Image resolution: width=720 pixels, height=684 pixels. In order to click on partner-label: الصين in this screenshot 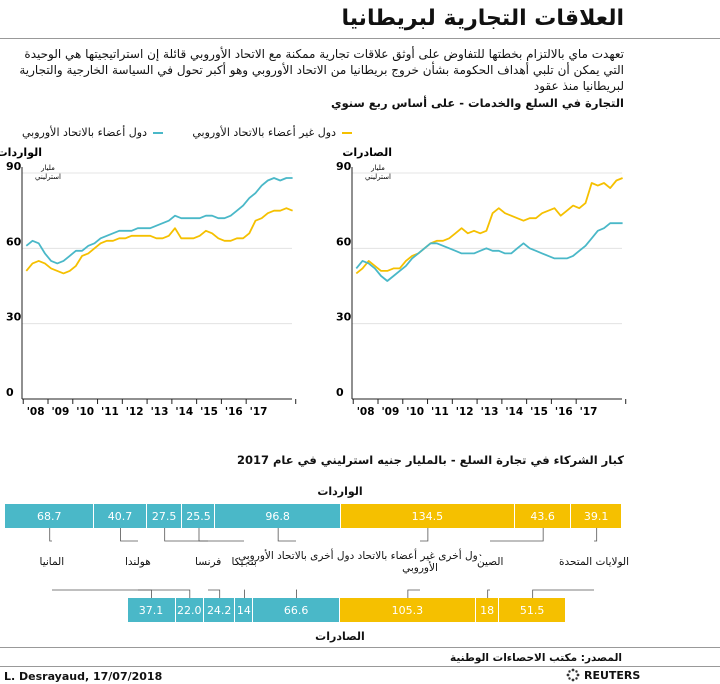, I will do `click(490, 562)`.